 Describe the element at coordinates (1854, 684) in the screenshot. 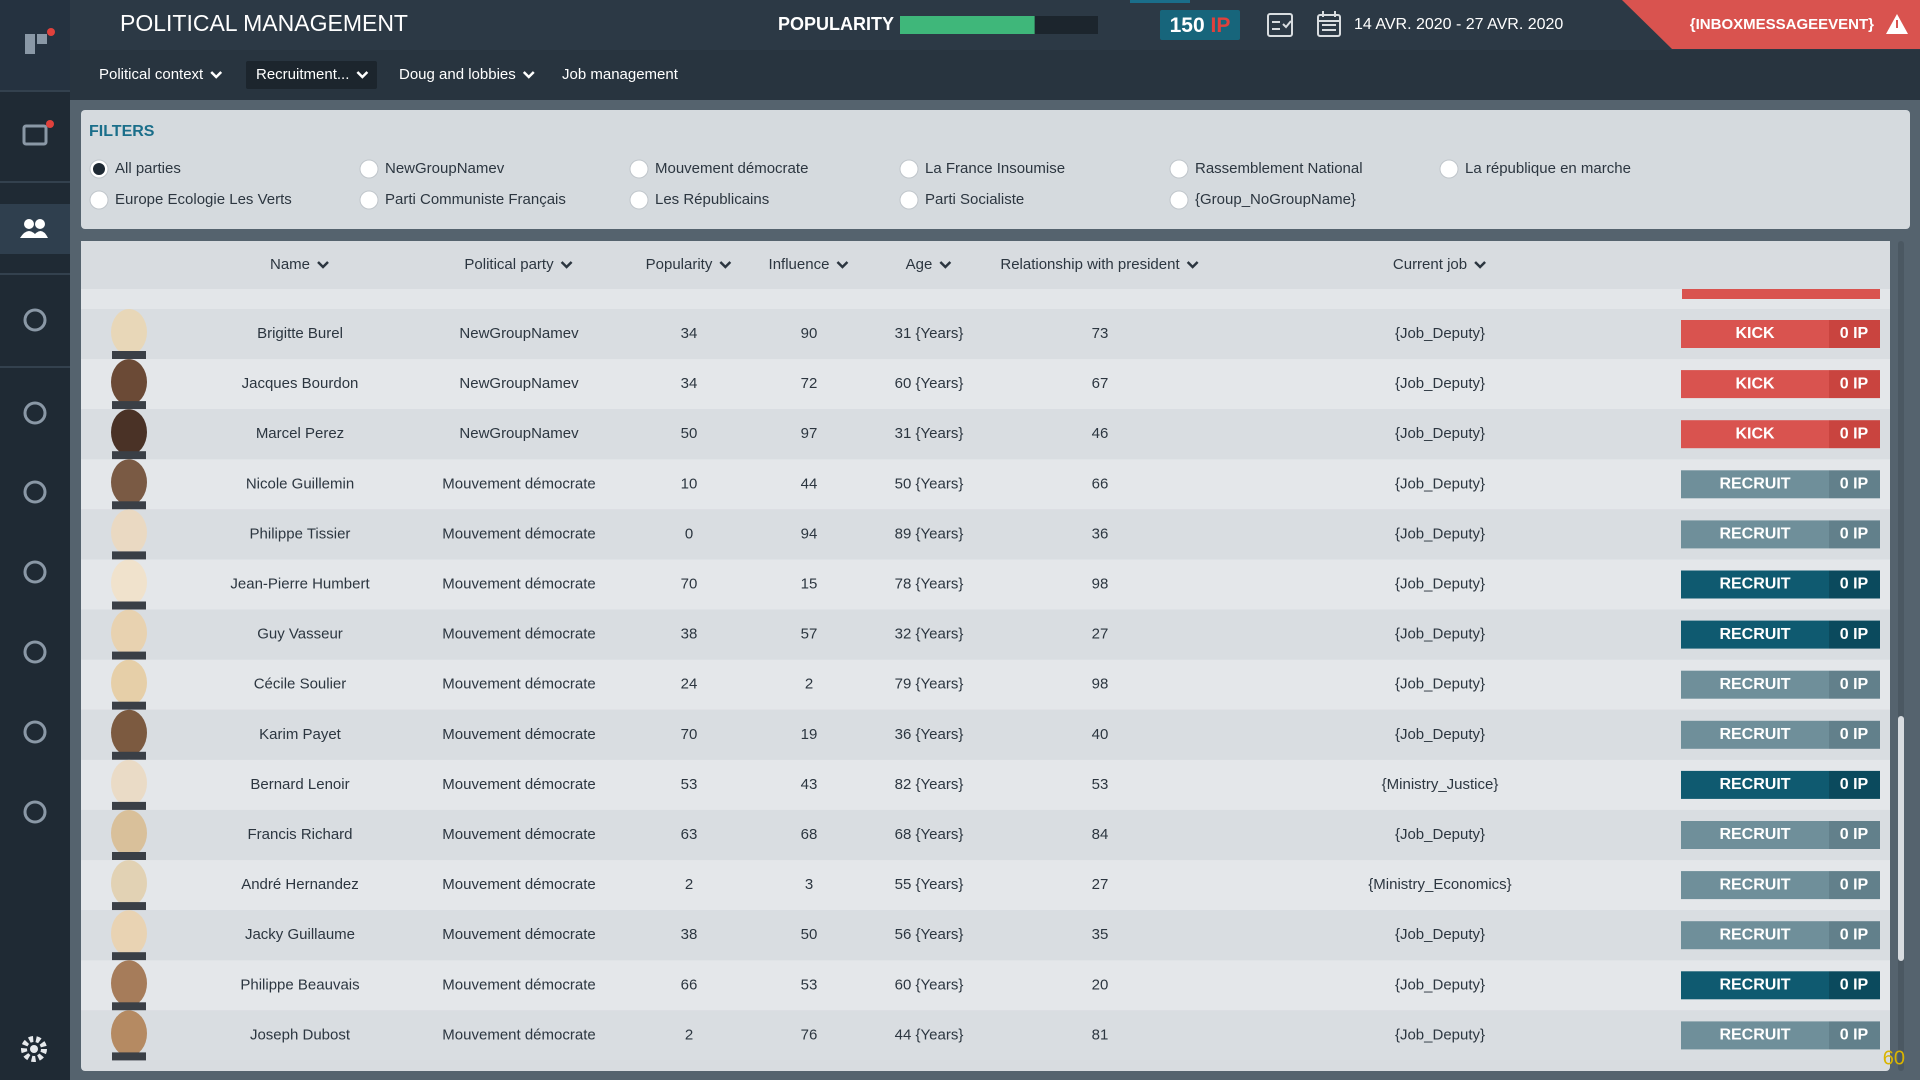

I see `action-cost: 0 IP` at that location.